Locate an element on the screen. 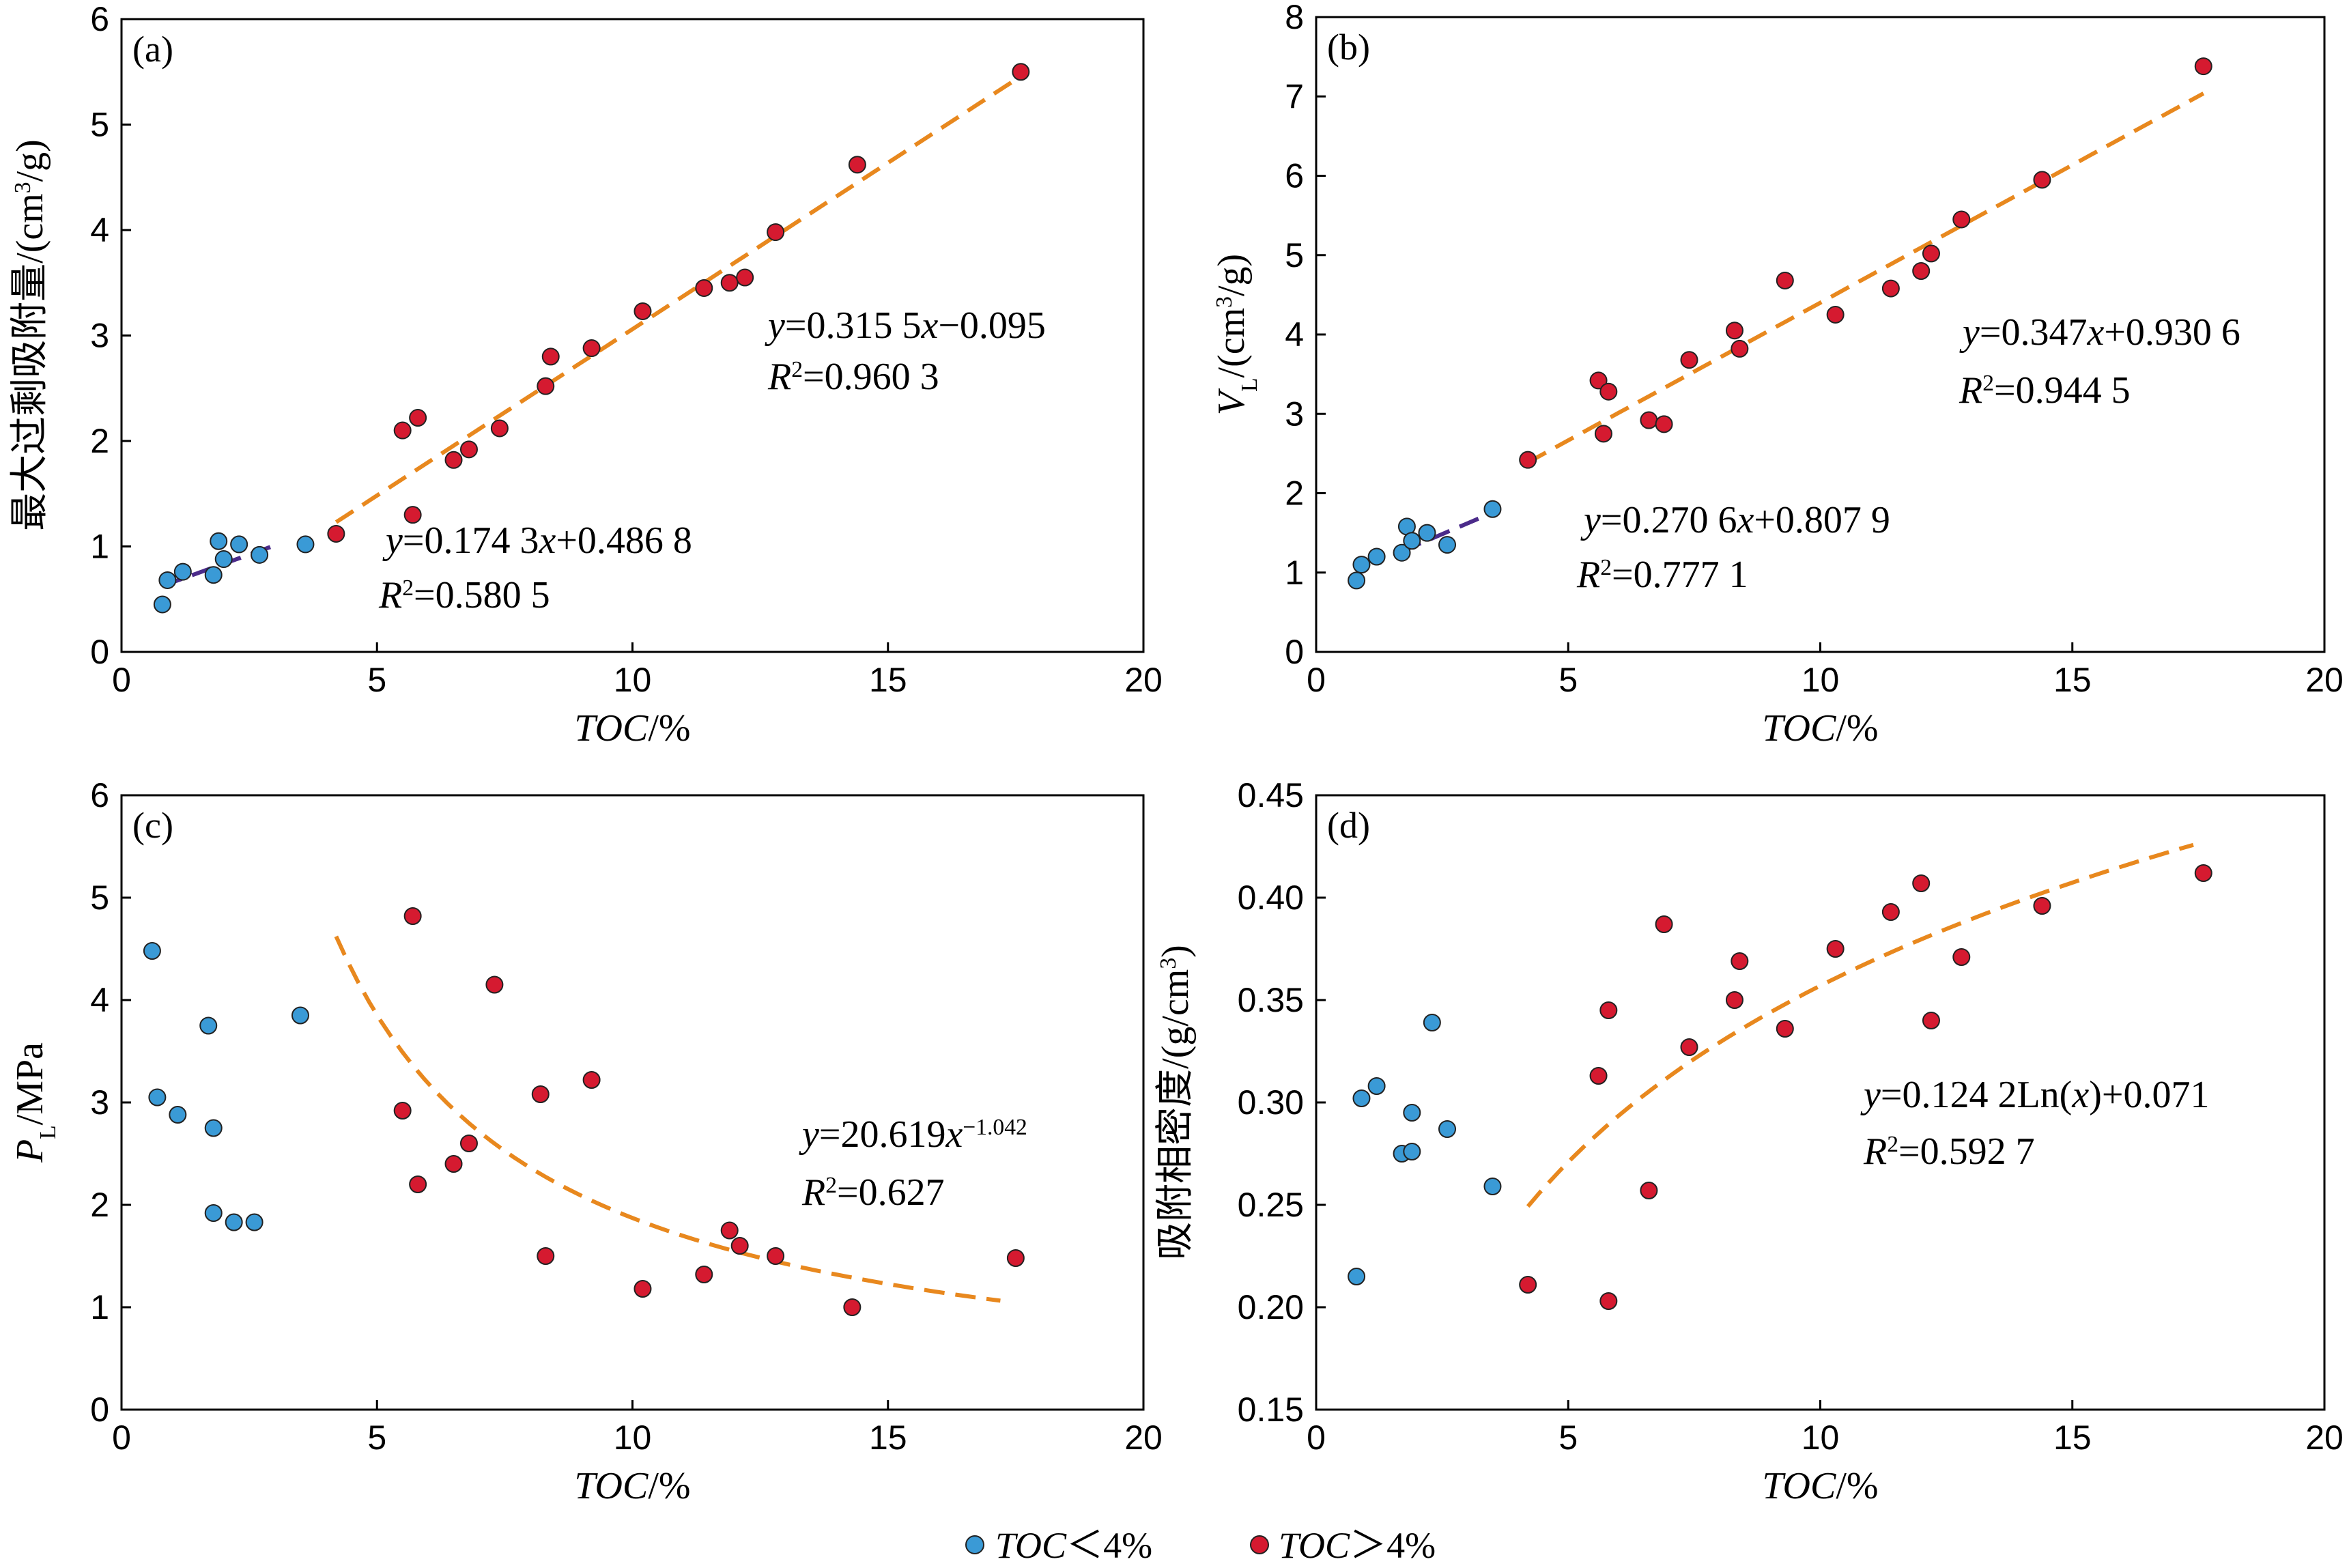  y-tick-label: 0.25 is located at coordinates (1271, 1205).